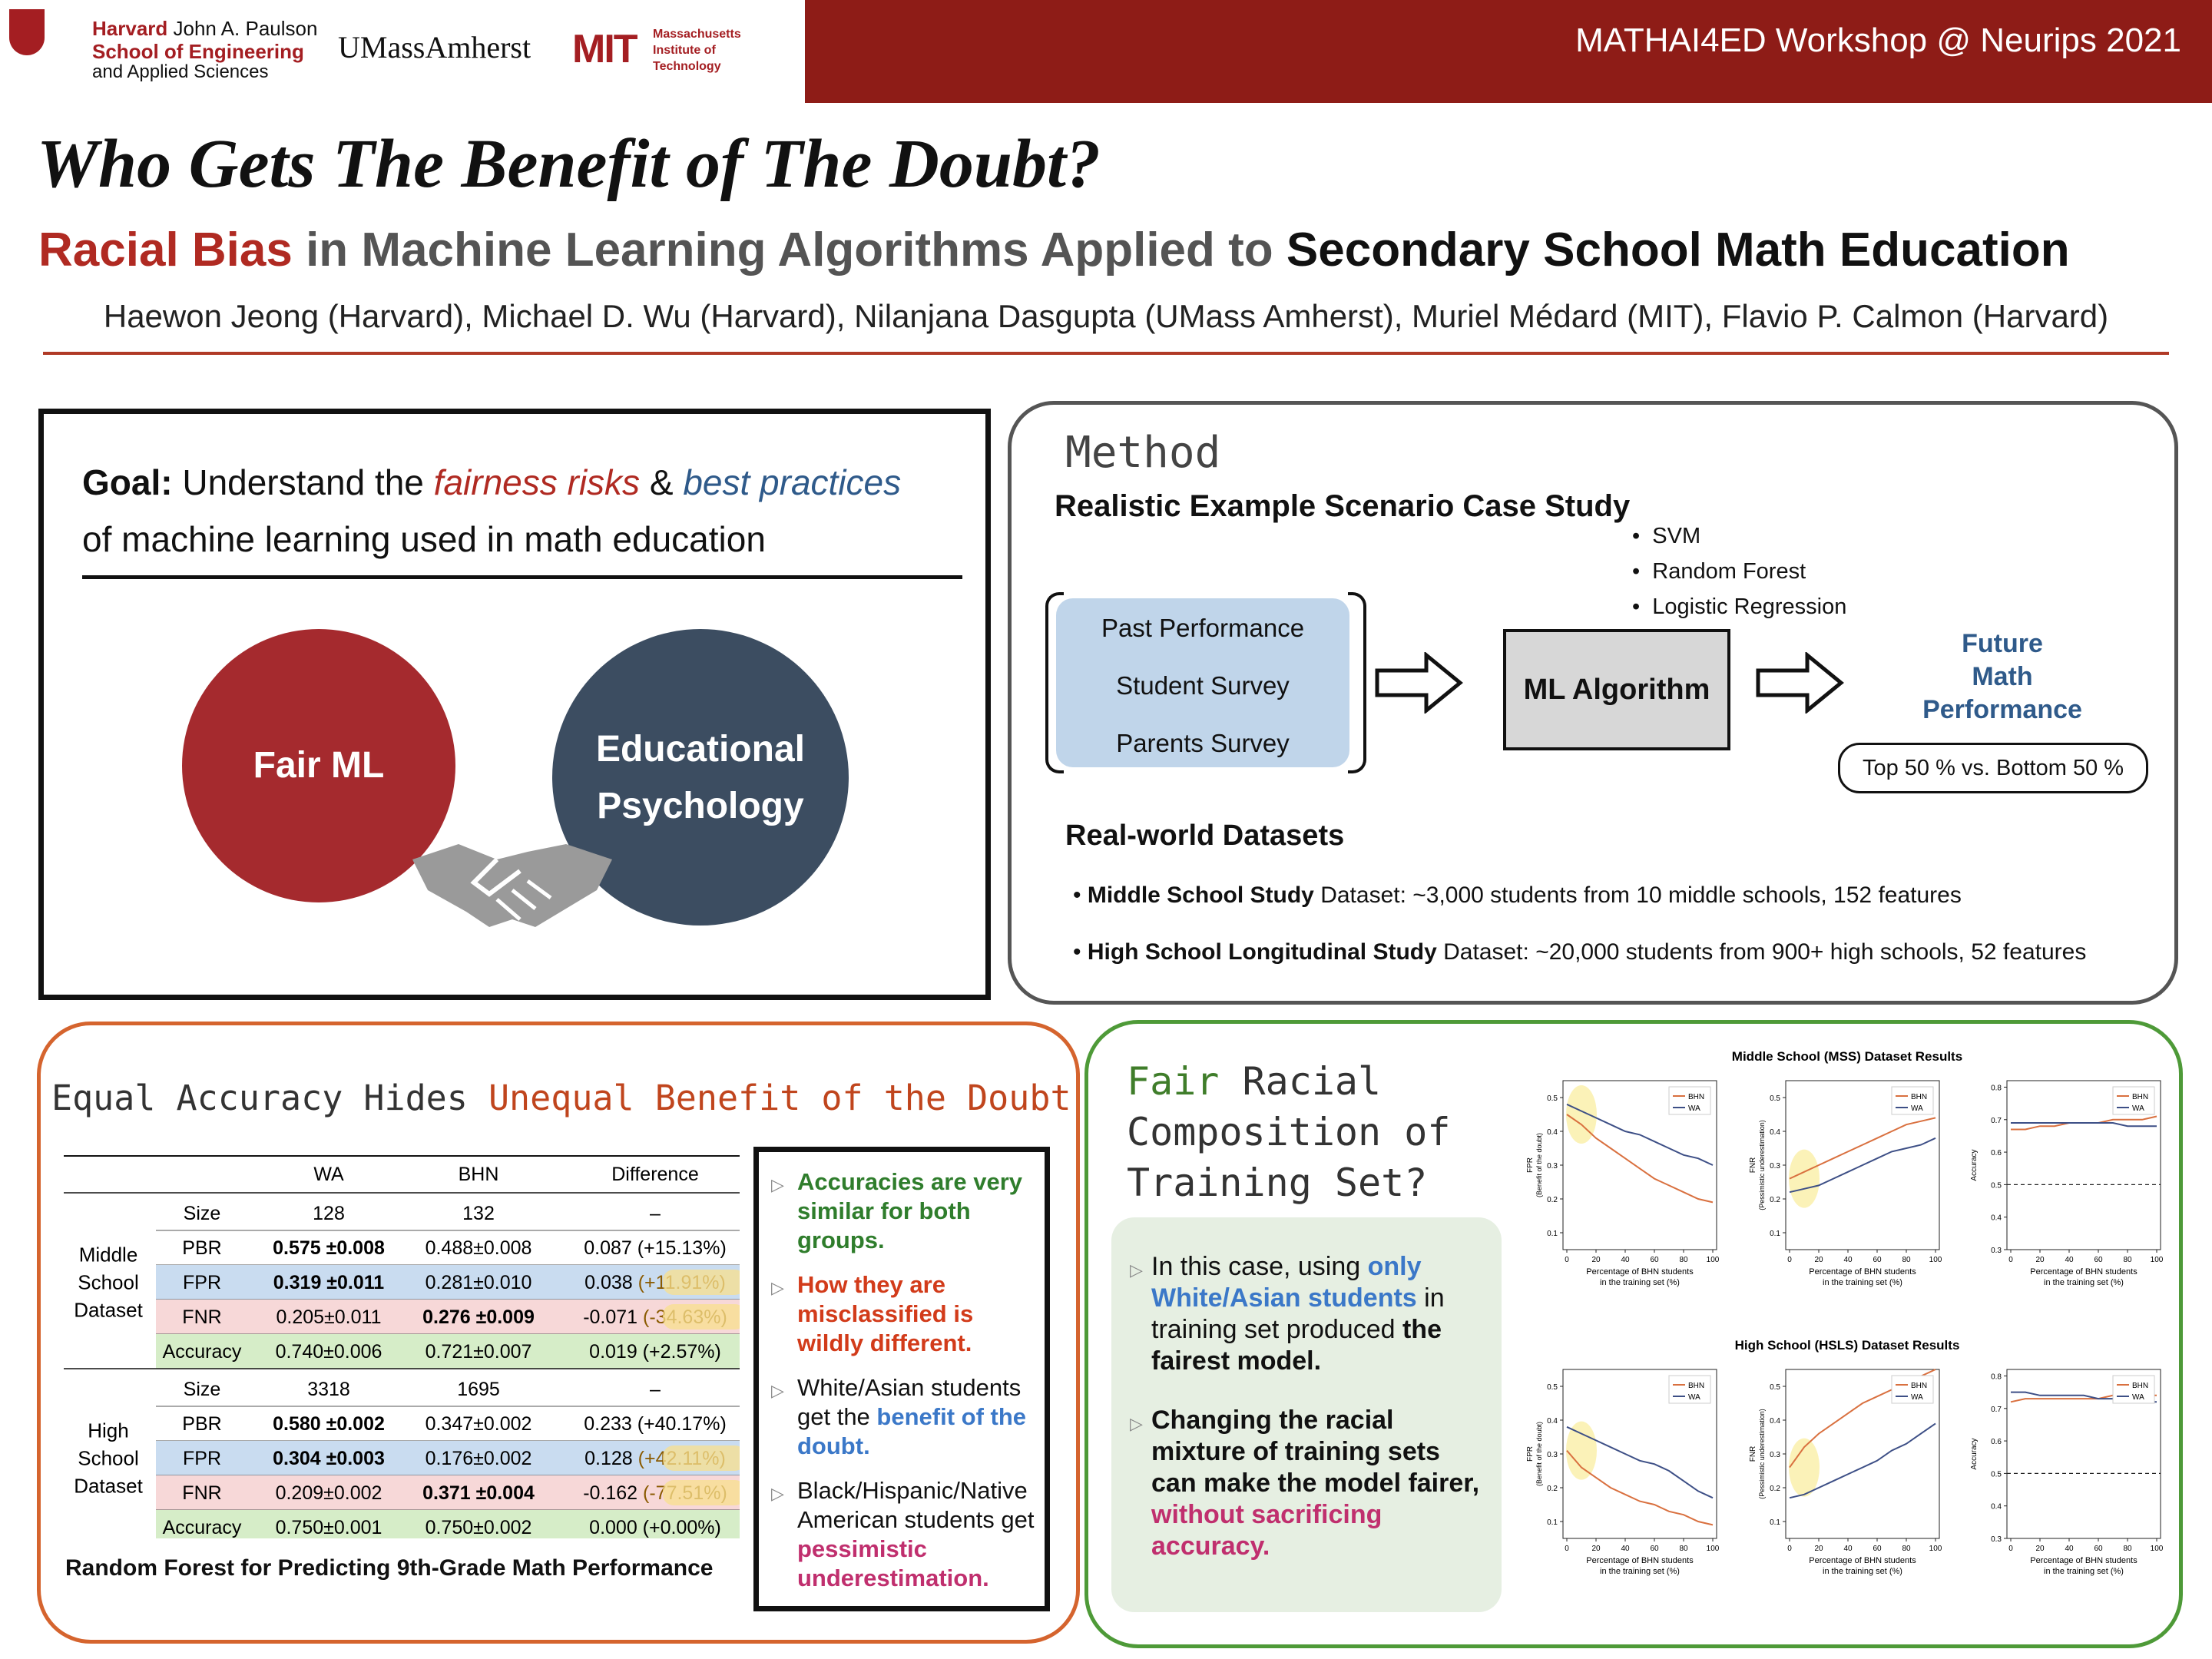  What do you see at coordinates (697, 34) in the screenshot?
I see `mit-text-1: Massachusetts` at bounding box center [697, 34].